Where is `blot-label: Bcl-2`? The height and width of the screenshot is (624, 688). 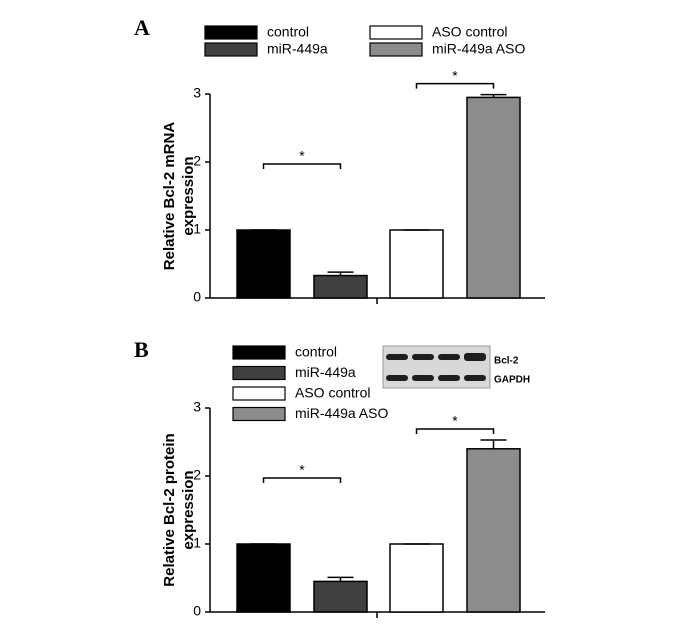 blot-label: Bcl-2 is located at coordinates (506, 361).